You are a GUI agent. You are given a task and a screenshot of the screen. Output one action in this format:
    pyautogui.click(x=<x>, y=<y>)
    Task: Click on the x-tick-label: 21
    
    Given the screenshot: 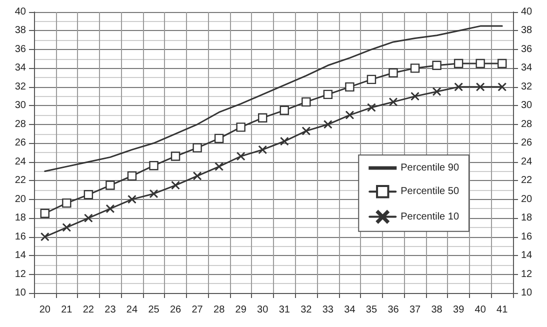 What is the action you would take?
    pyautogui.click(x=67, y=310)
    